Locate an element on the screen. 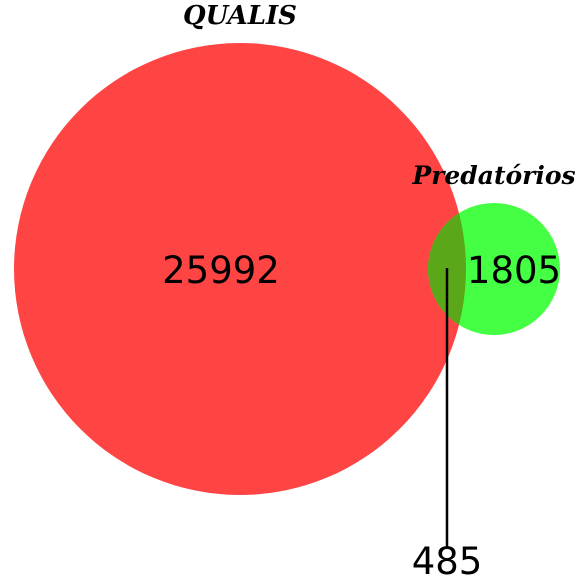 The width and height of the screenshot is (576, 576). qualis-label: QUALIS is located at coordinates (240, 16).